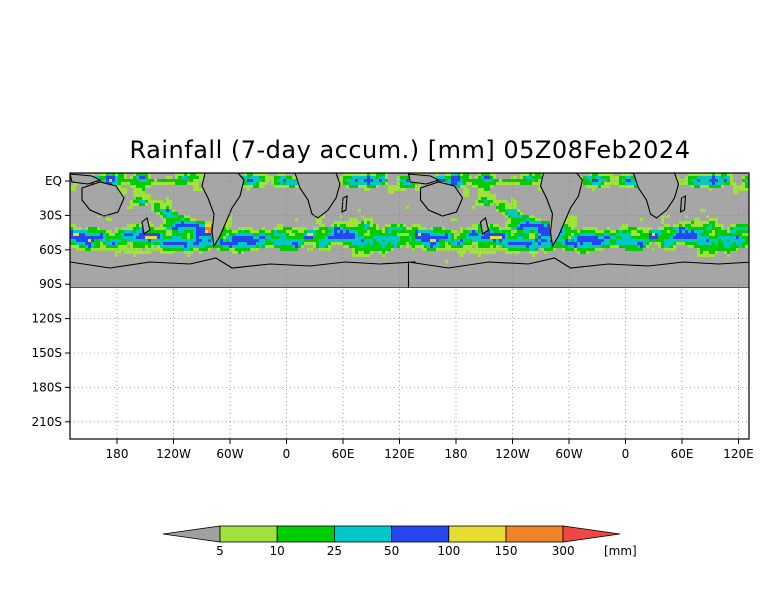 This screenshot has height=612, width=784. What do you see at coordinates (53, 181) in the screenshot?
I see `lat-label: EQ` at bounding box center [53, 181].